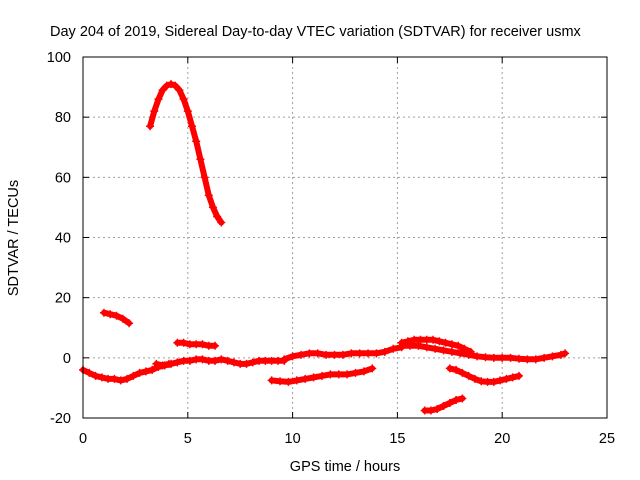 This screenshot has width=640, height=480. What do you see at coordinates (83, 439) in the screenshot?
I see `x-tick-label: 0` at bounding box center [83, 439].